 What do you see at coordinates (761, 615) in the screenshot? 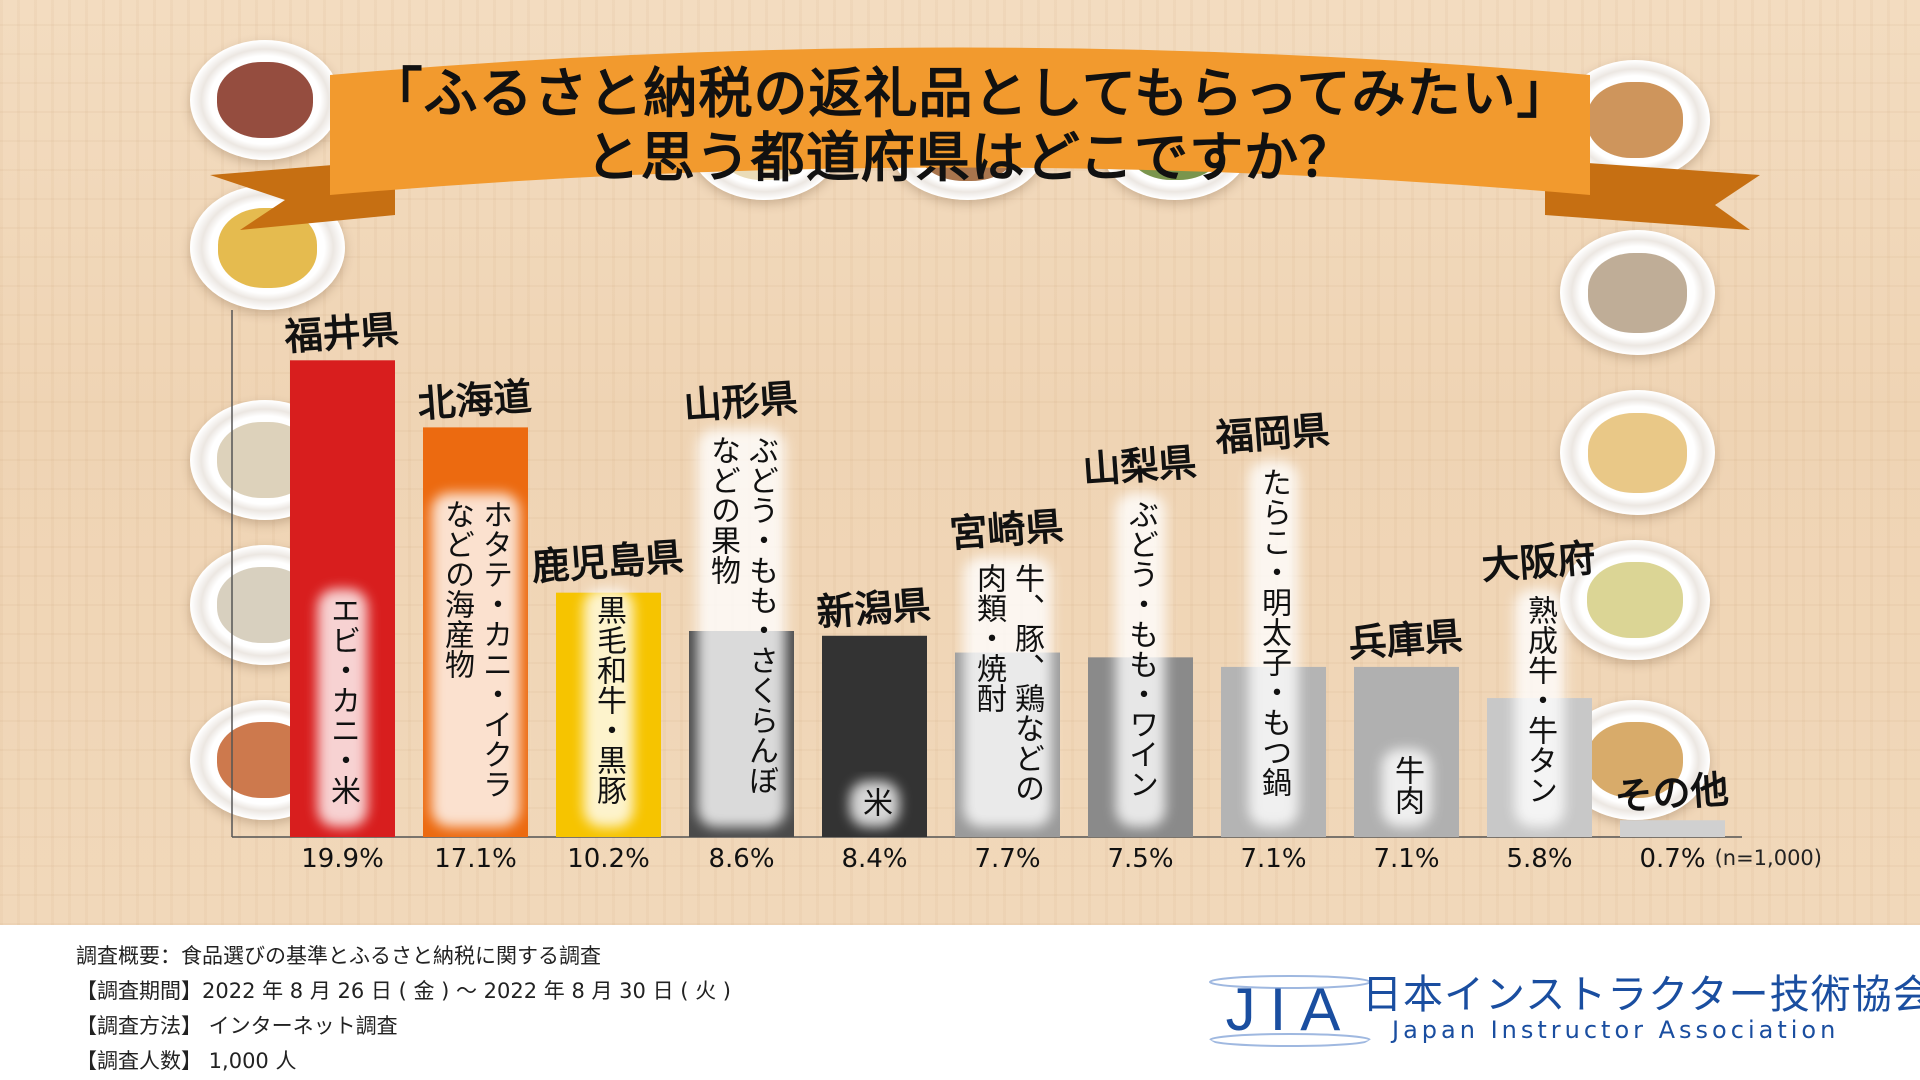
I see `product-label: ぶどう・もも・さくらんぼ` at bounding box center [761, 615].